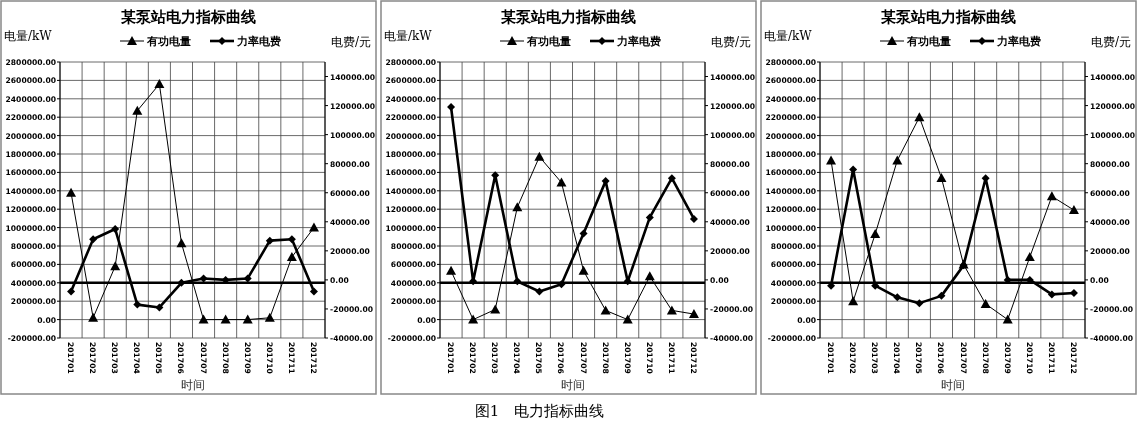 This screenshot has width=1139, height=423. I want to click on caption: 图1 电力指标曲线, so click(539, 411).